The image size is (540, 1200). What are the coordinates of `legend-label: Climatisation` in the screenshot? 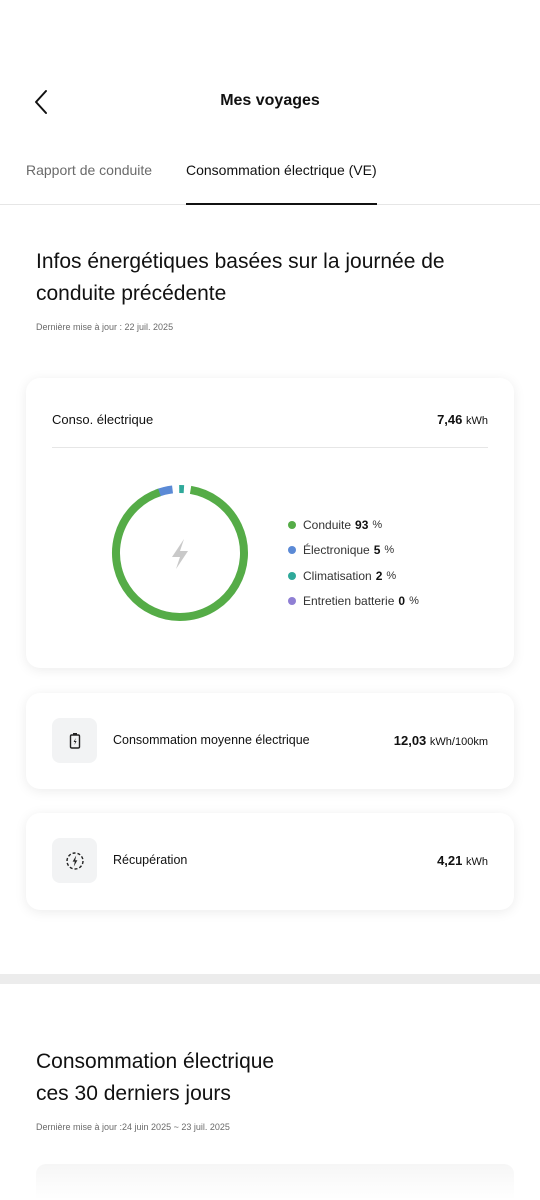 It's located at (337, 575).